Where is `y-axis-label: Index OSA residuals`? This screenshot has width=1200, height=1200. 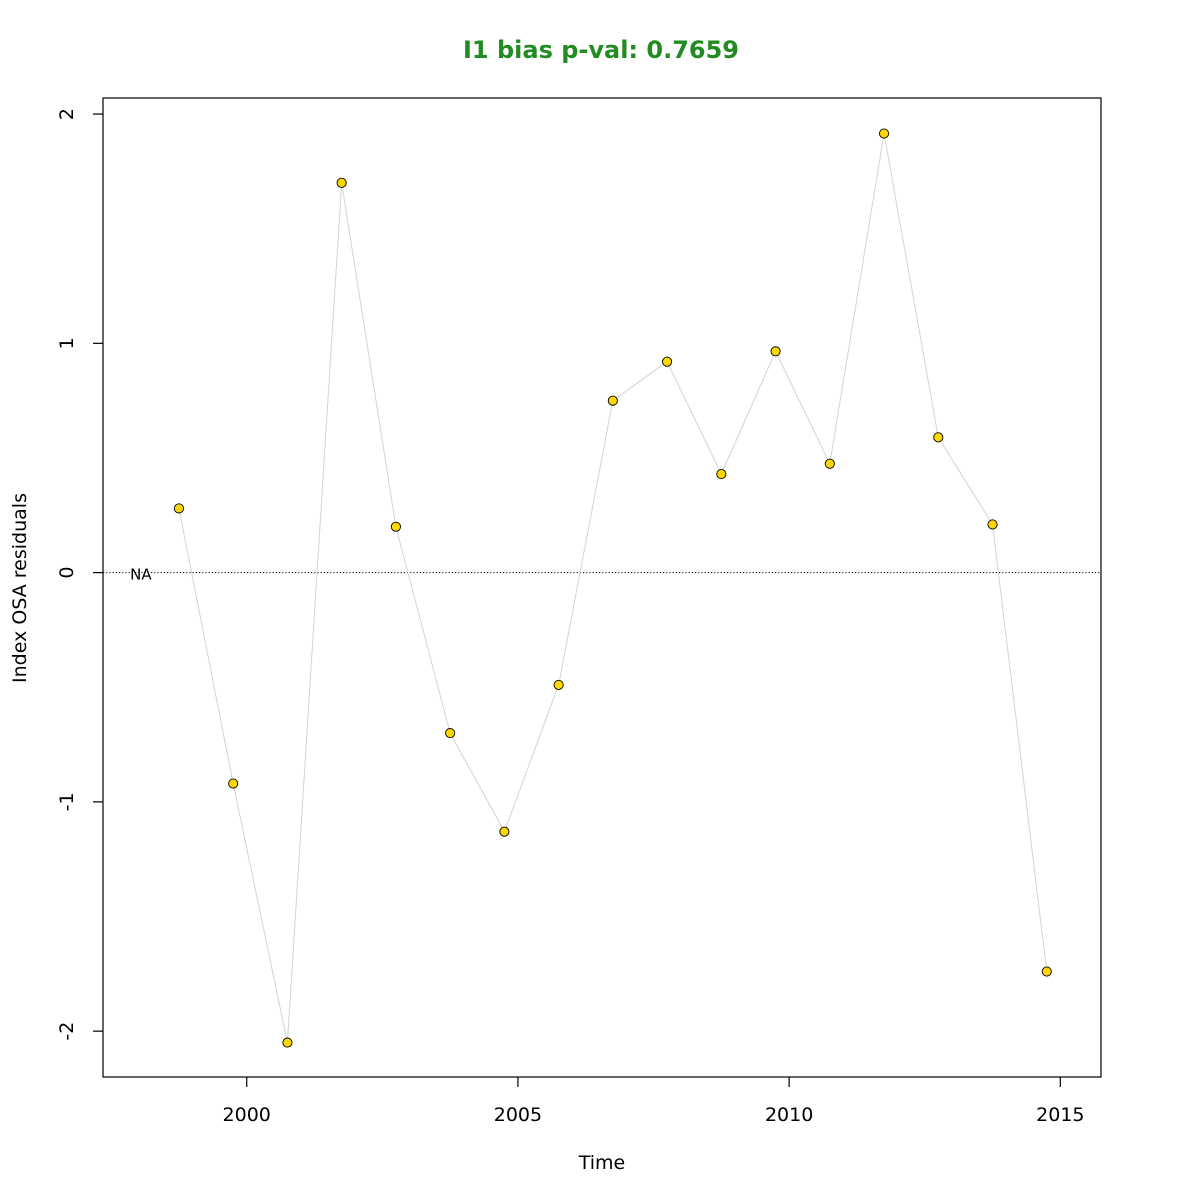 y-axis-label: Index OSA residuals is located at coordinates (20, 588).